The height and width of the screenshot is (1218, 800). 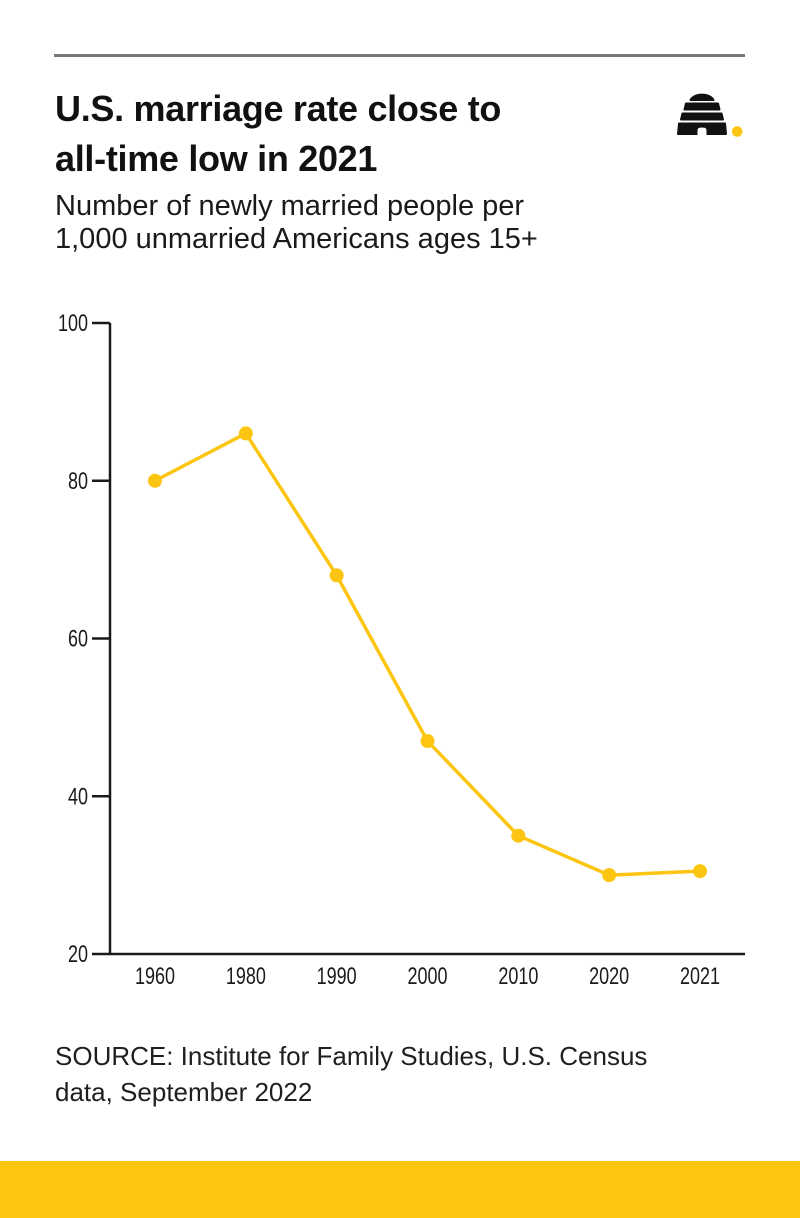 What do you see at coordinates (78, 481) in the screenshot?
I see `y-tick-label: 80` at bounding box center [78, 481].